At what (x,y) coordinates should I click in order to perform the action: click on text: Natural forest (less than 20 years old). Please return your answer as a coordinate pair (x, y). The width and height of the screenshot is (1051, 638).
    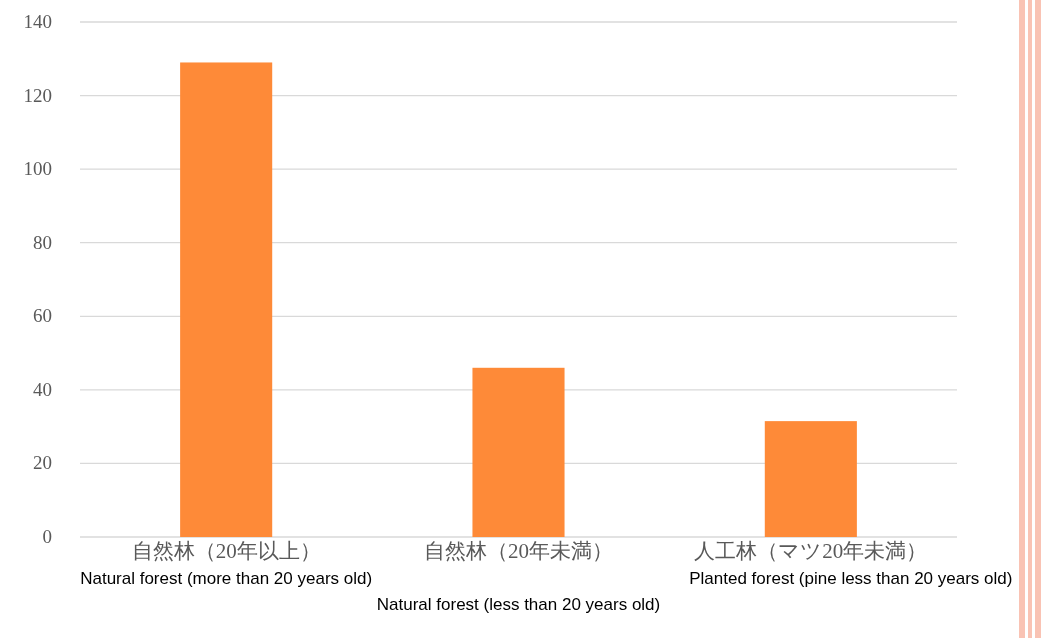
    Looking at the image, I should click on (518, 604).